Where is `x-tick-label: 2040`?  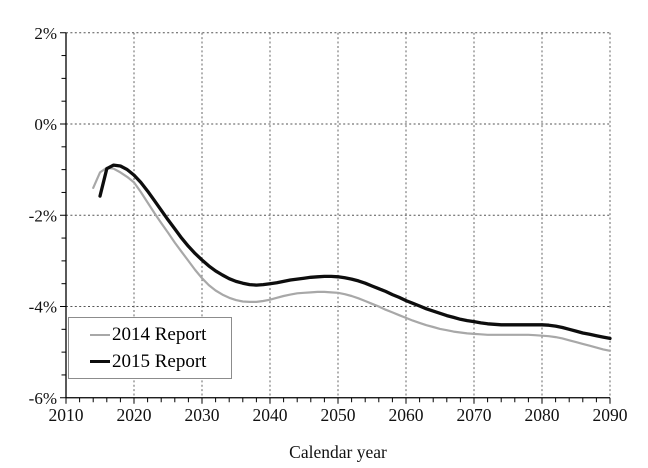
x-tick-label: 2040 is located at coordinates (270, 415).